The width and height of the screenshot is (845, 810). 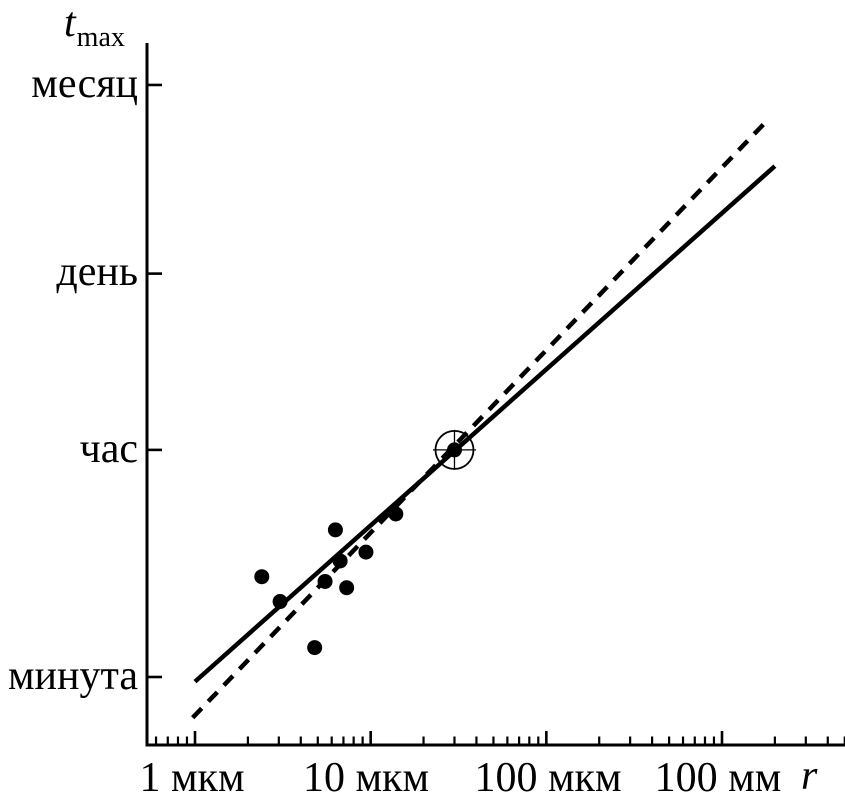 I want to click on highlight-ring, so click(x=454, y=449).